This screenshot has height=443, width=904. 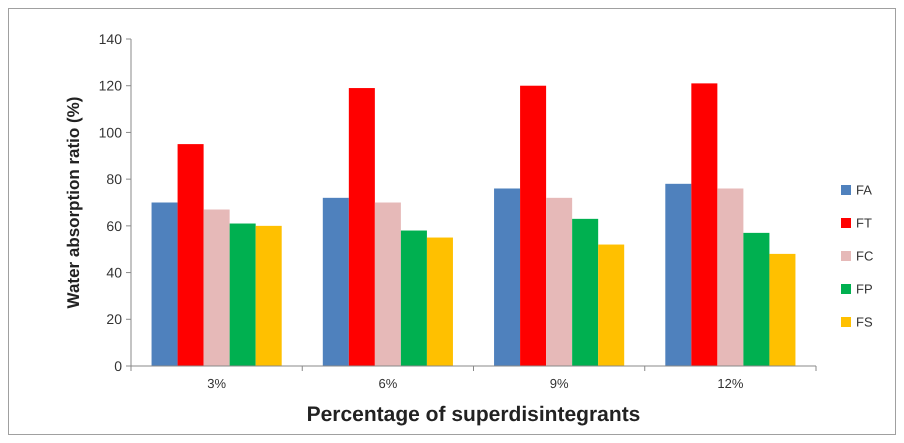 What do you see at coordinates (388, 383) in the screenshot?
I see `x-tick-label: 6%` at bounding box center [388, 383].